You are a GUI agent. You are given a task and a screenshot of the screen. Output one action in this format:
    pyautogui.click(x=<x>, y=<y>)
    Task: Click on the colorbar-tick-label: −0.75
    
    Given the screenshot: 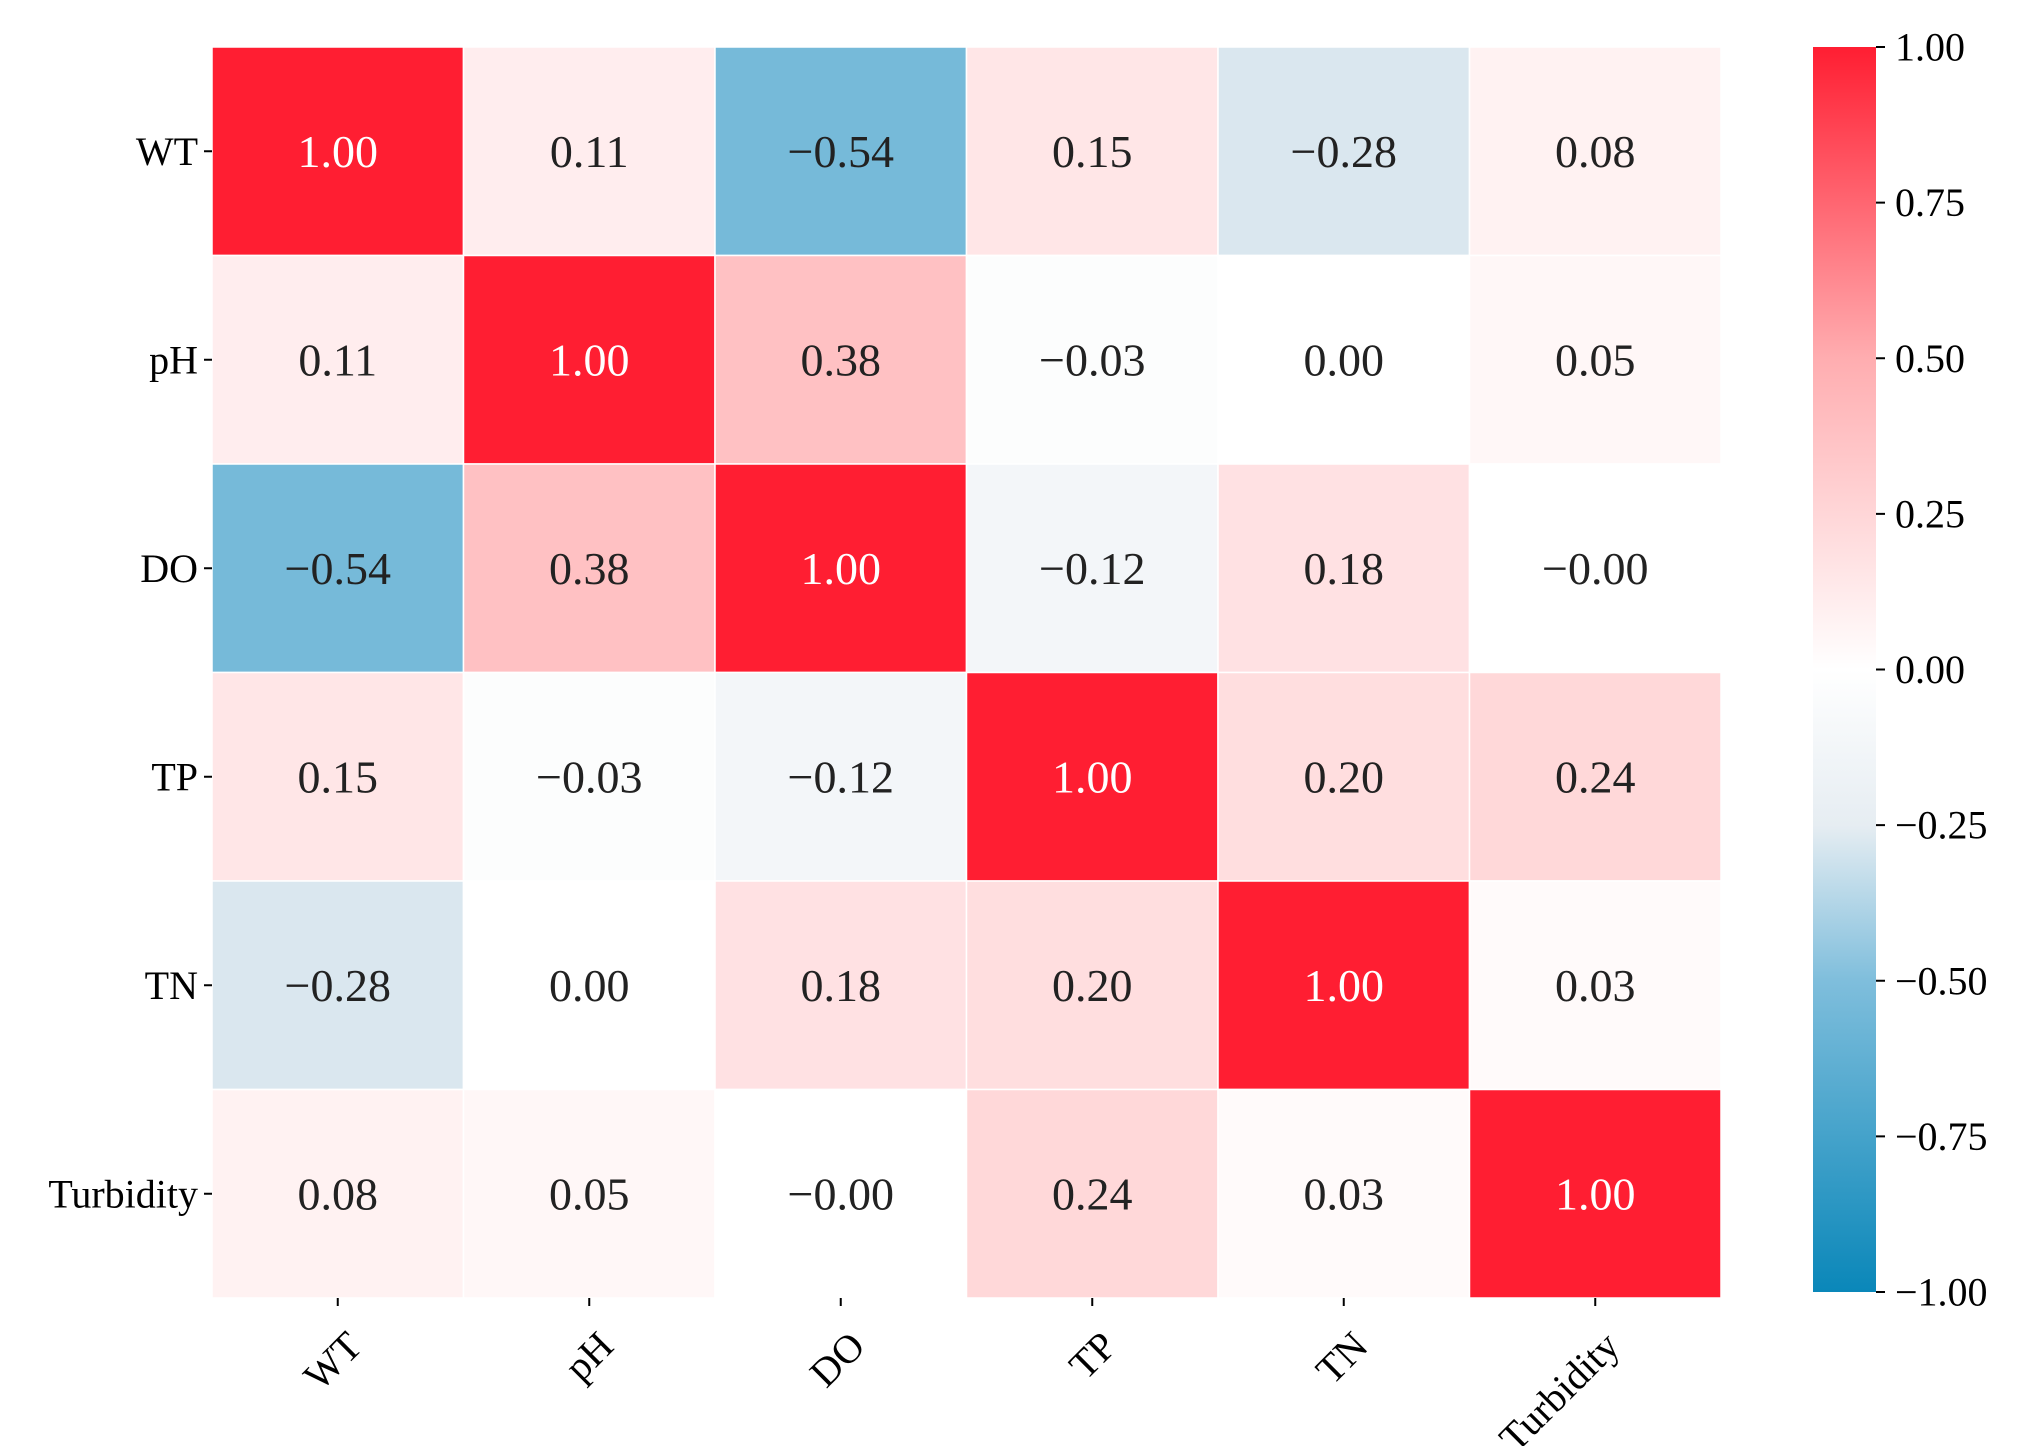 What is the action you would take?
    pyautogui.click(x=1941, y=1136)
    